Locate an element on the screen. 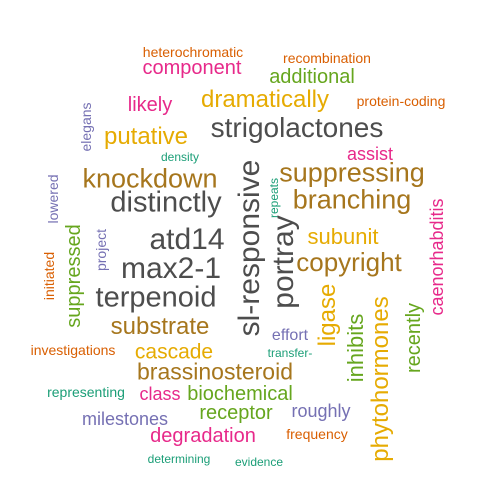  word-milestones: milestones is located at coordinates (125, 419).